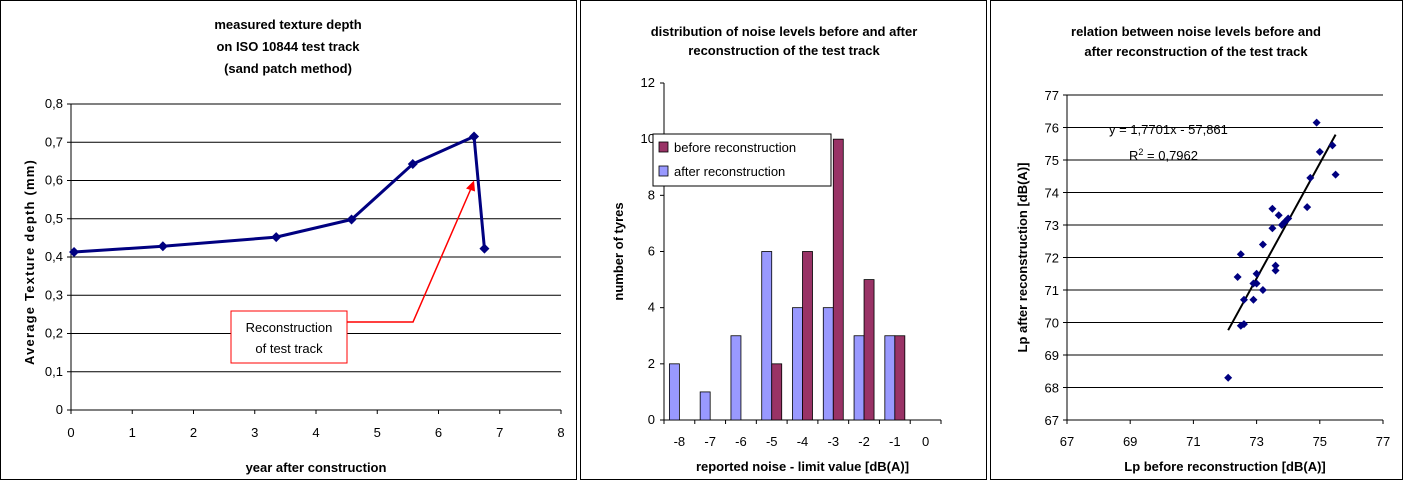  Describe the element at coordinates (54, 103) in the screenshot. I see `y-tick-label: 0,8` at that location.